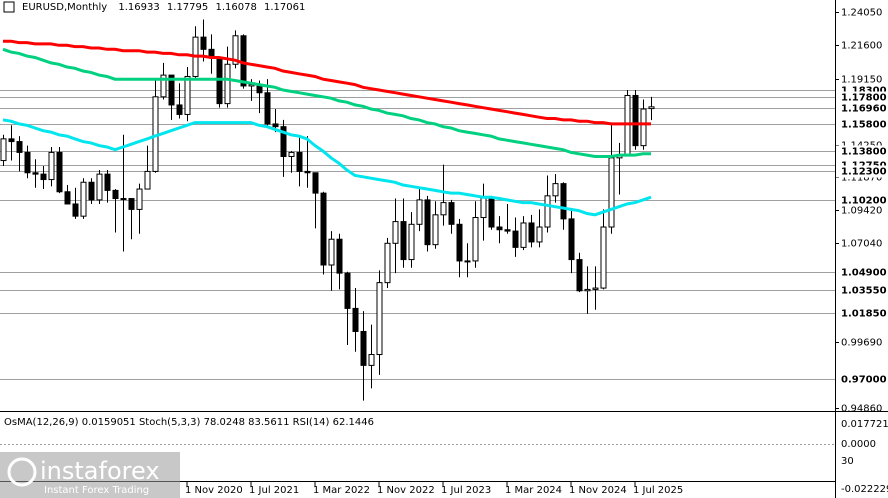 The height and width of the screenshot is (498, 888). What do you see at coordinates (64, 7) in the screenshot?
I see `symbol: EURUSD,Monthly` at bounding box center [64, 7].